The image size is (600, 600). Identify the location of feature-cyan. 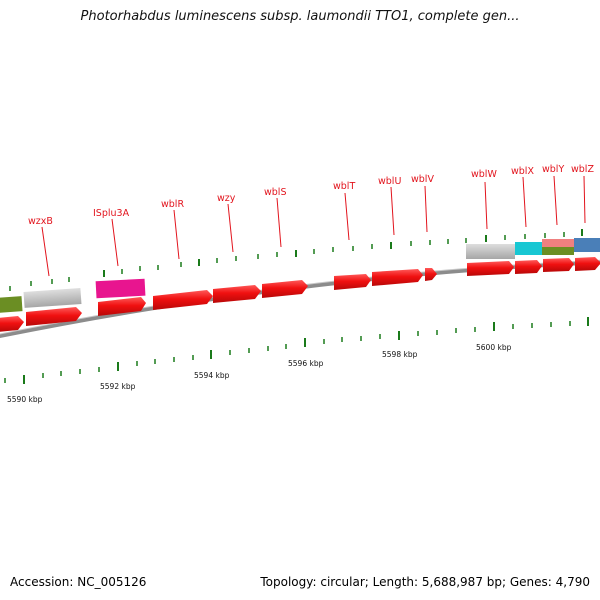
(528, 248).